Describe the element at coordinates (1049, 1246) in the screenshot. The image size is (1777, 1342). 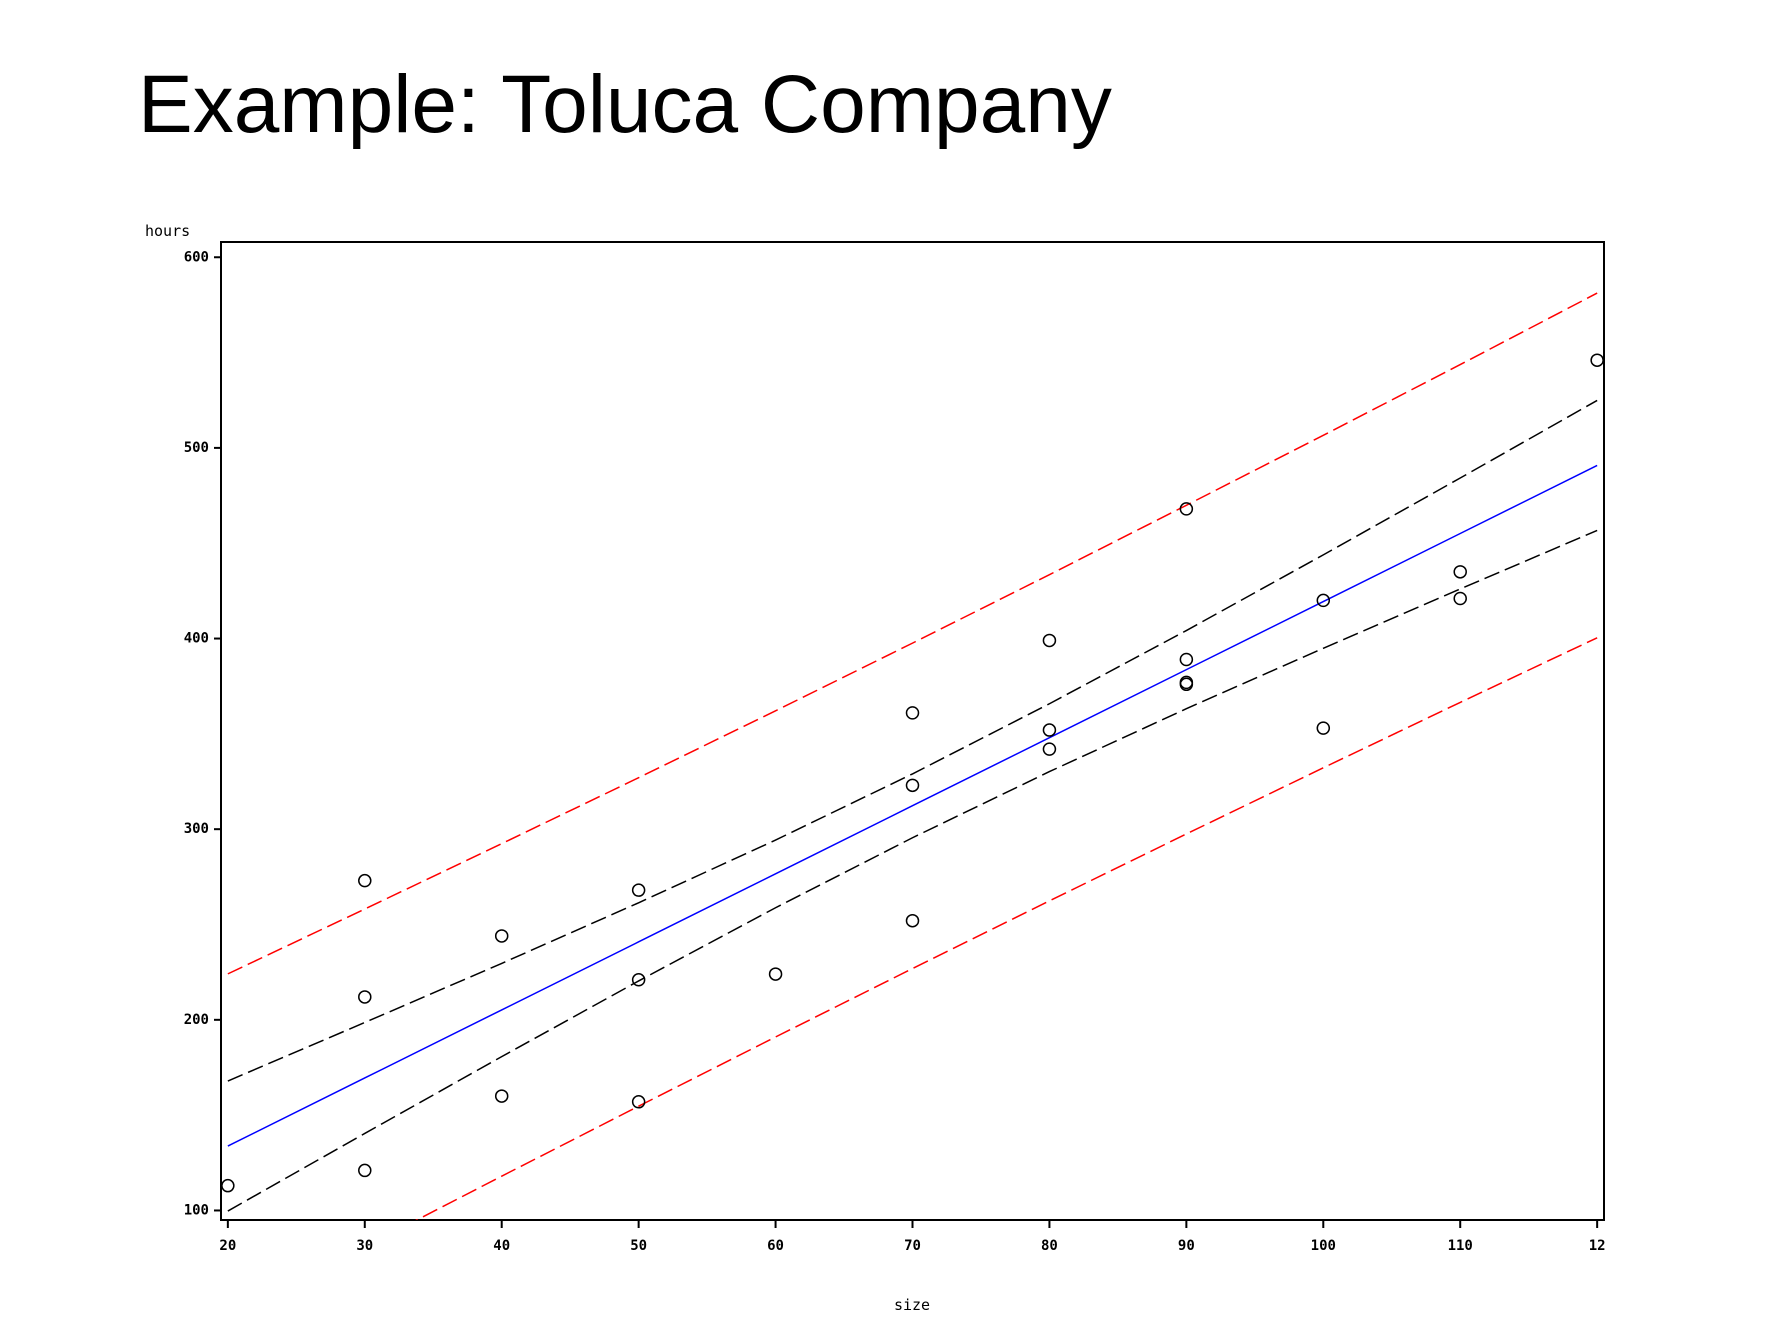
I see `x-tick-label: 80` at that location.